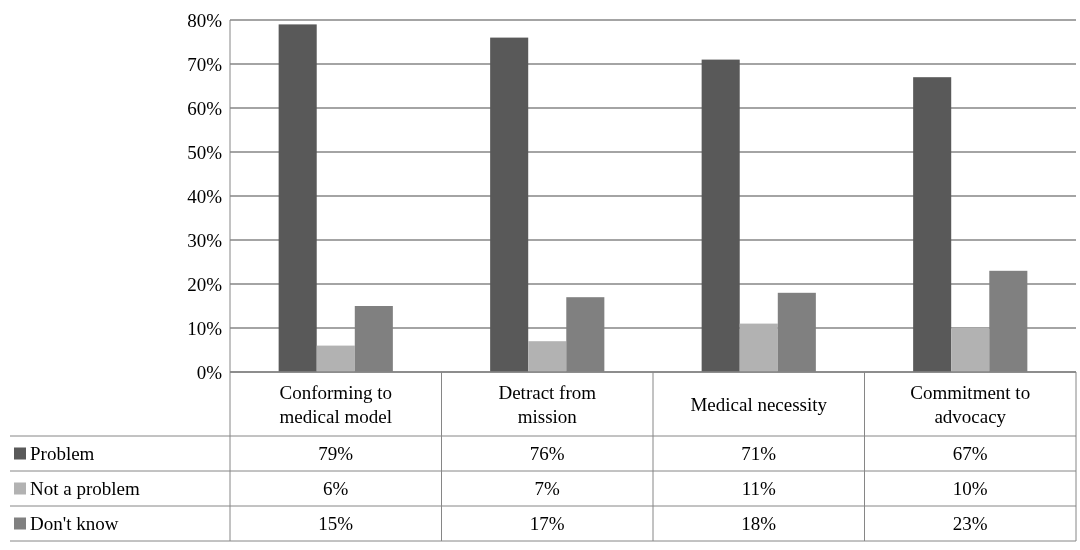  I want to click on data-label: 23%, so click(970, 524).